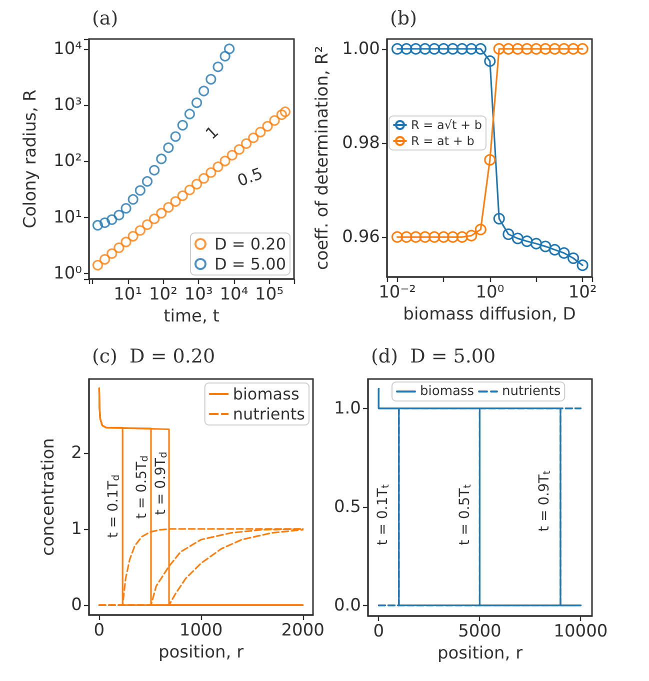 Image resolution: width=649 pixels, height=681 pixels. What do you see at coordinates (446, 125) in the screenshot?
I see `legend-label: R = a√t + b` at bounding box center [446, 125].